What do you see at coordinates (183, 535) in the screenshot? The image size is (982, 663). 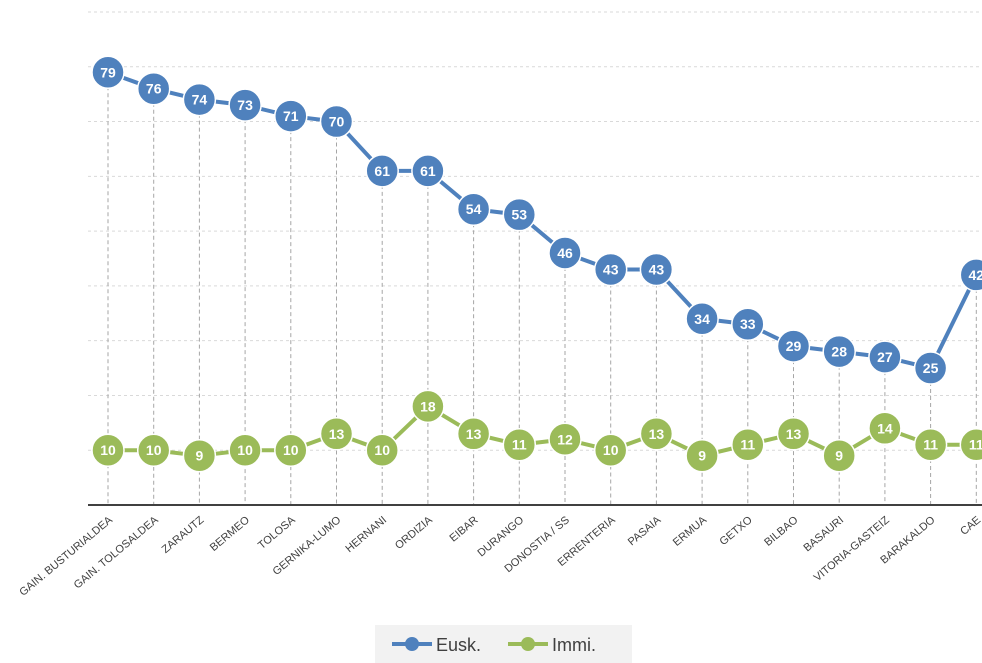 I see `x-tick-label: ZARAUTZ` at bounding box center [183, 535].